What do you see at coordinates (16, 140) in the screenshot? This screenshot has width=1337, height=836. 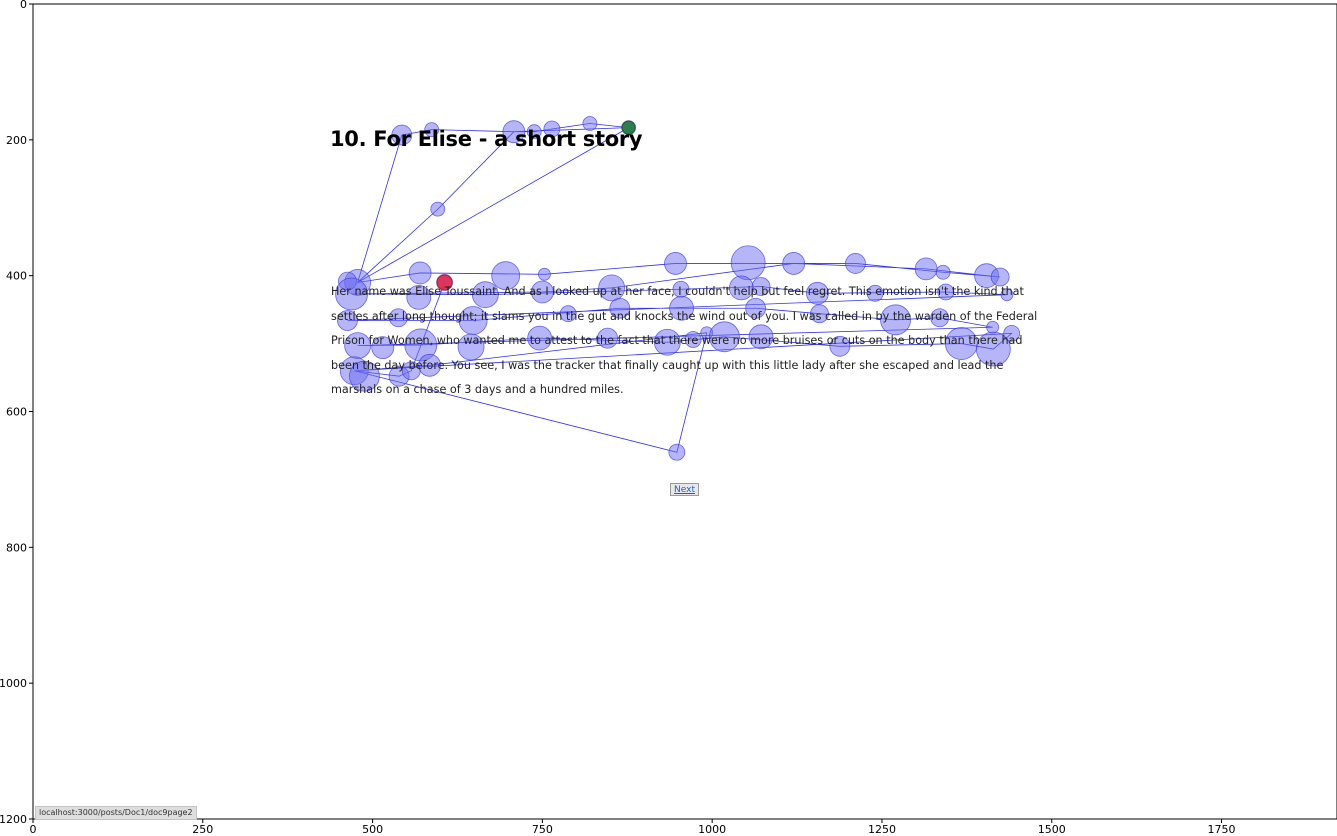 I see `y-tick-label: 200` at bounding box center [16, 140].